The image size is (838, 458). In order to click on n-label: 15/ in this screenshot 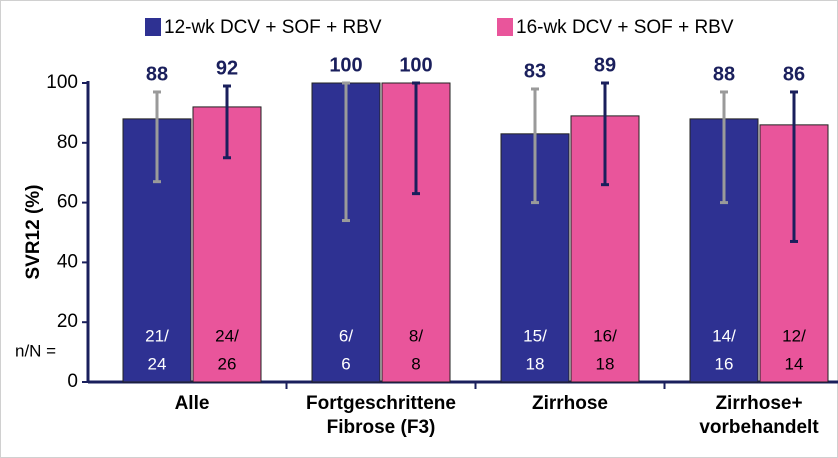, I will do `click(535, 335)`.